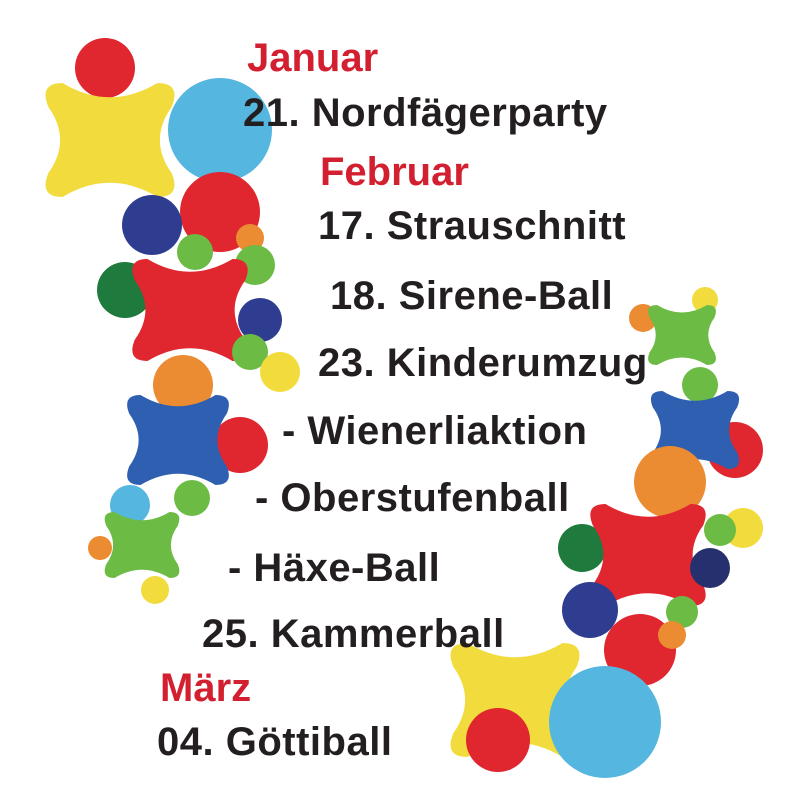  I want to click on dark-green-dot, so click(582, 548).